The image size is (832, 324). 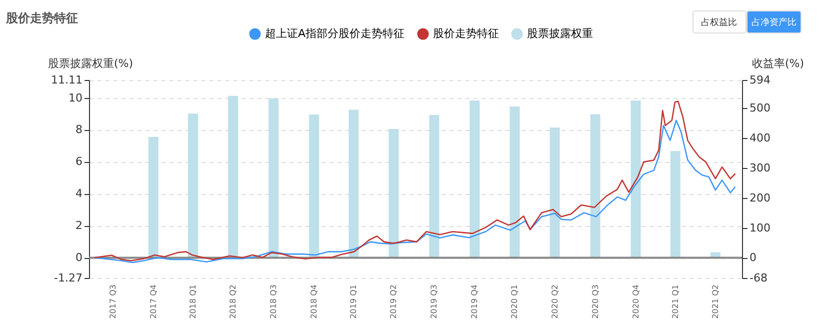 I want to click on y-axis-title: 股票披露权重(%), so click(x=91, y=63).